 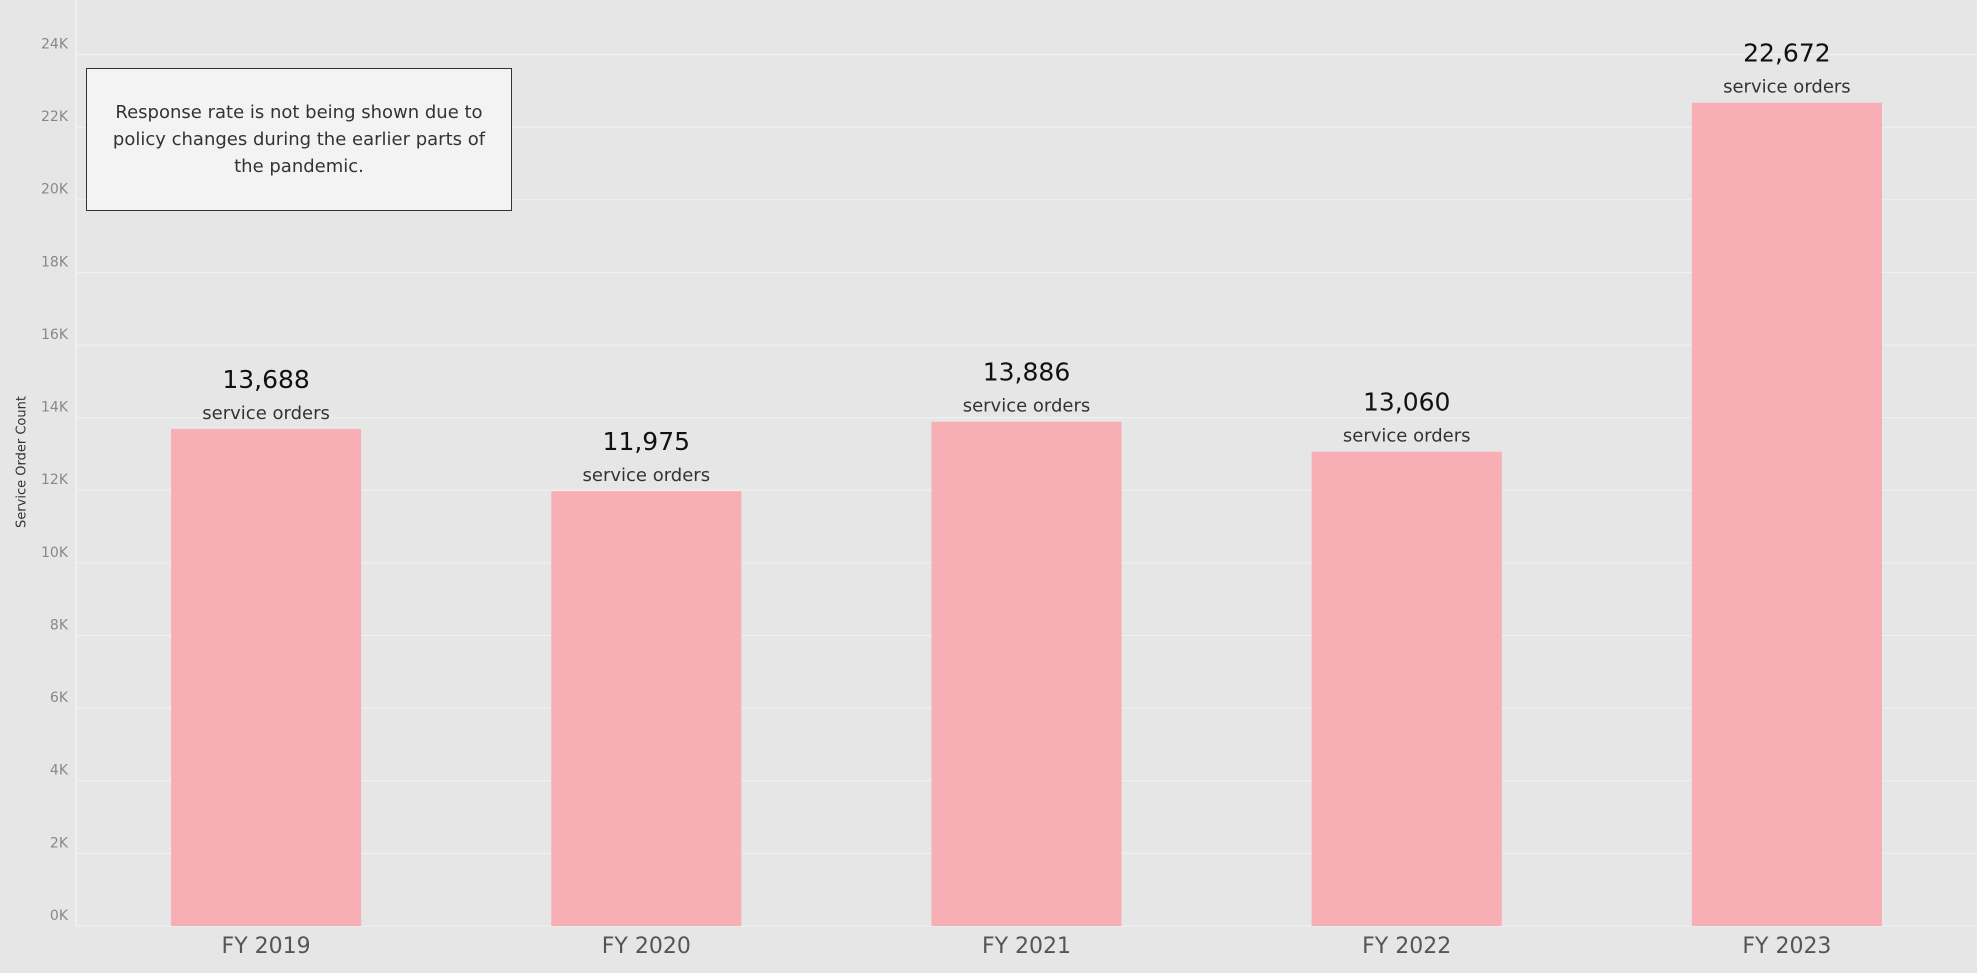 What do you see at coordinates (1406, 402) in the screenshot?
I see `value-label: 13,060` at bounding box center [1406, 402].